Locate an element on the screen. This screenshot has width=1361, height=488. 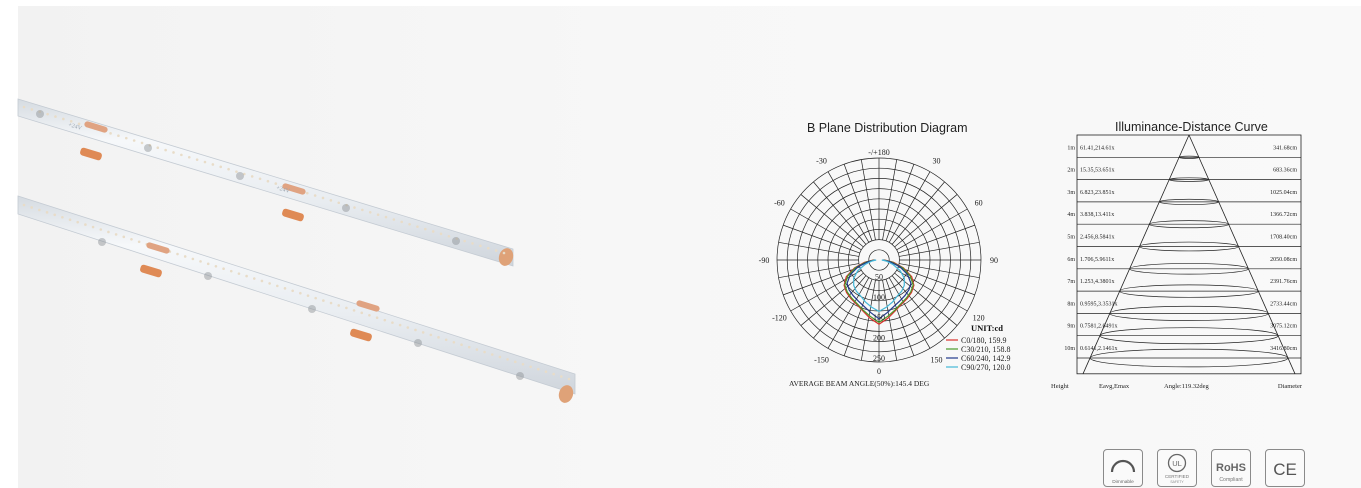
polar-radial-label: 100 is located at coordinates (879, 297).